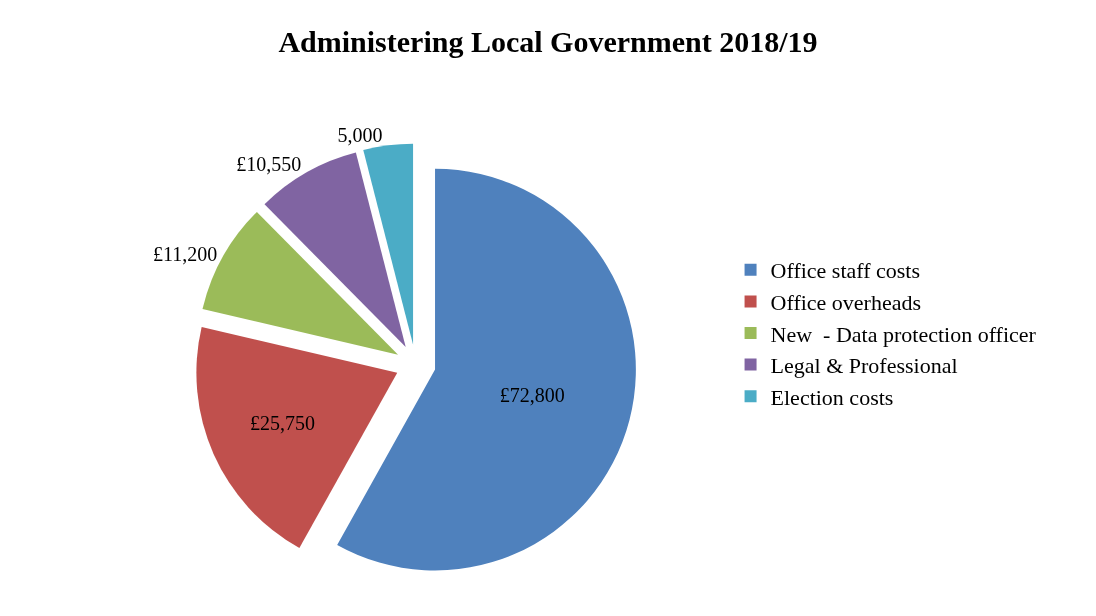  Describe the element at coordinates (846, 302) in the screenshot. I see `legend-label: Office overheads` at that location.